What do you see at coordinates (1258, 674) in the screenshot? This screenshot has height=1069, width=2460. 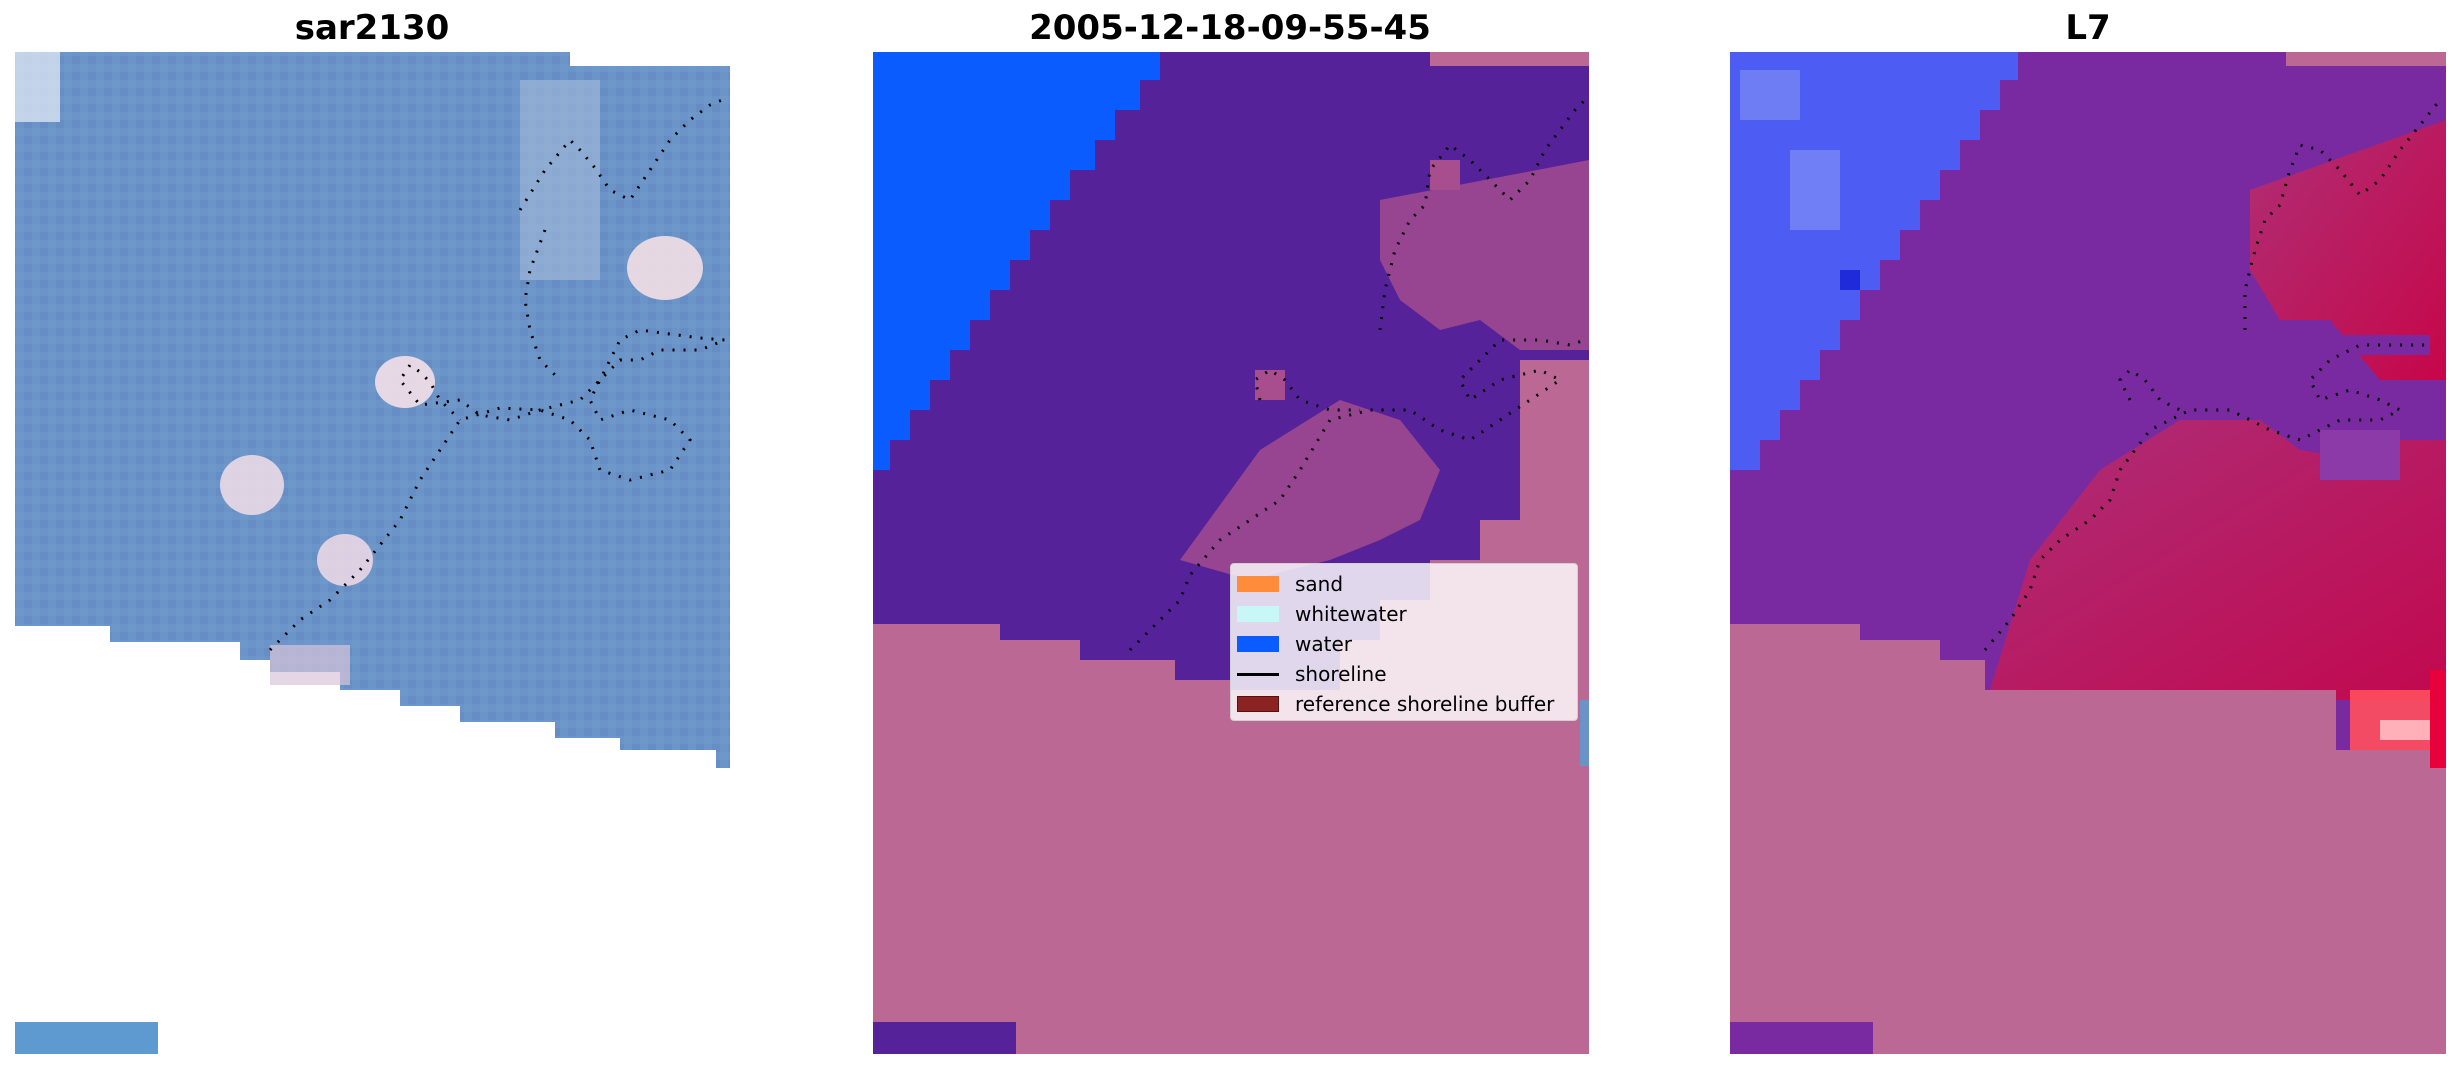 I see `legend-swatch-line` at bounding box center [1258, 674].